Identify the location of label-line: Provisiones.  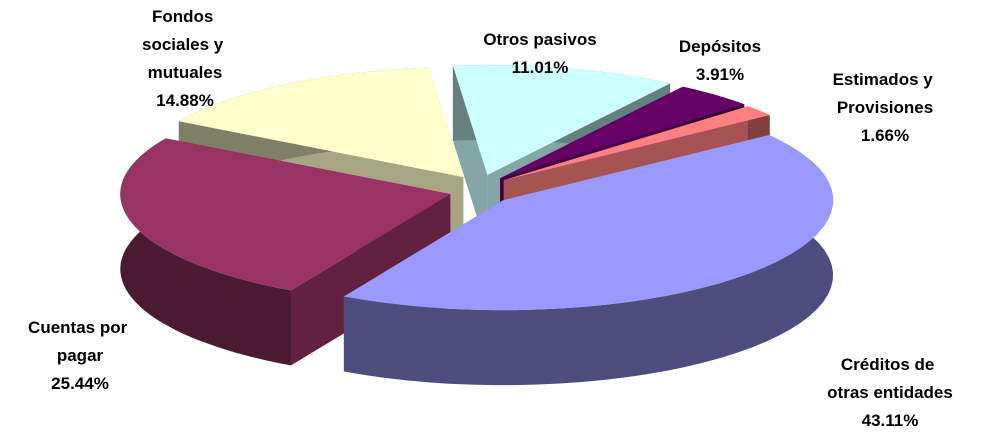
(885, 107).